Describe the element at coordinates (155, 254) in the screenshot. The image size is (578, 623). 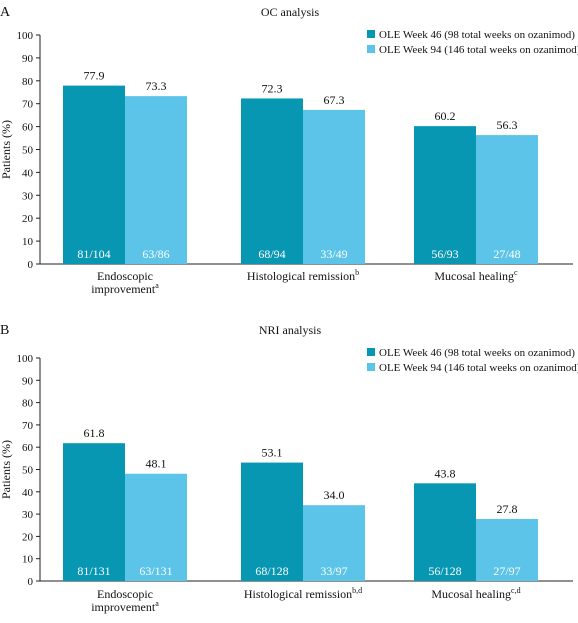
I see `bar-count-label: 63/86` at that location.